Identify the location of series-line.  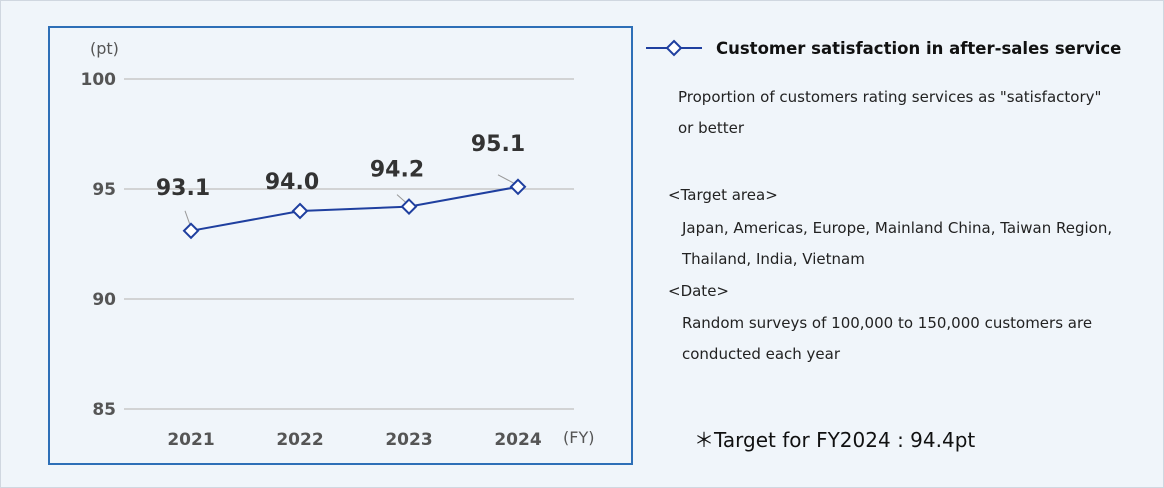
(354, 208).